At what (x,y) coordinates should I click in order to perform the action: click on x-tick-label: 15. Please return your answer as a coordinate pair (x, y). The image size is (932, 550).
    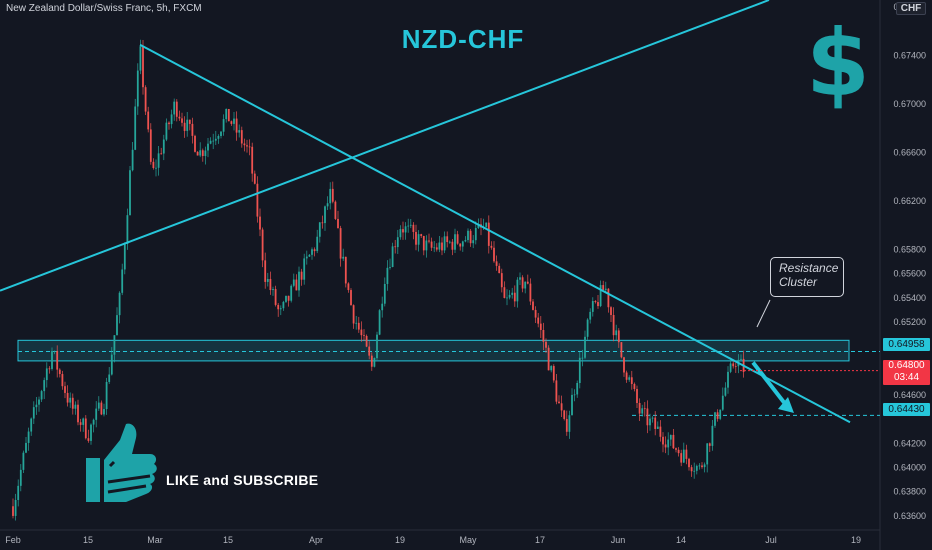
    Looking at the image, I should click on (228, 540).